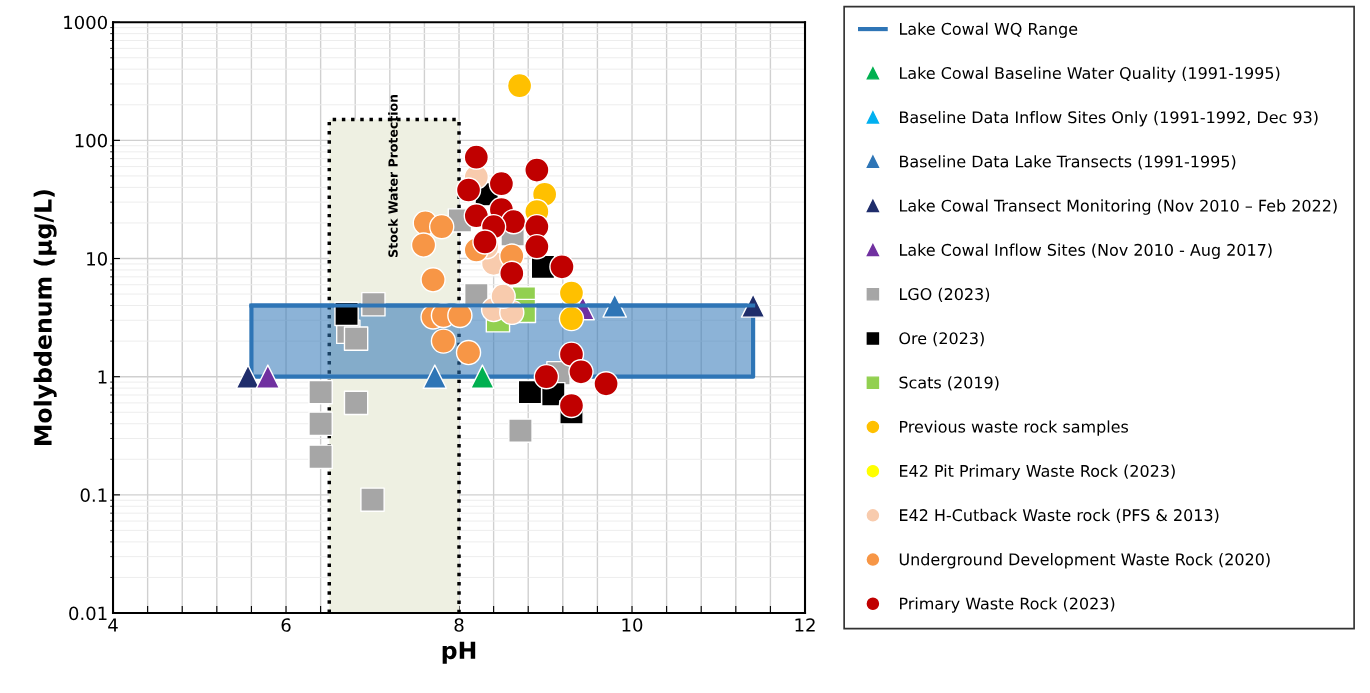 The width and height of the screenshot is (1370, 693). What do you see at coordinates (1068, 162) in the screenshot?
I see `legend-label: Baseline Data Lake Transects (1991-1995)` at bounding box center [1068, 162].